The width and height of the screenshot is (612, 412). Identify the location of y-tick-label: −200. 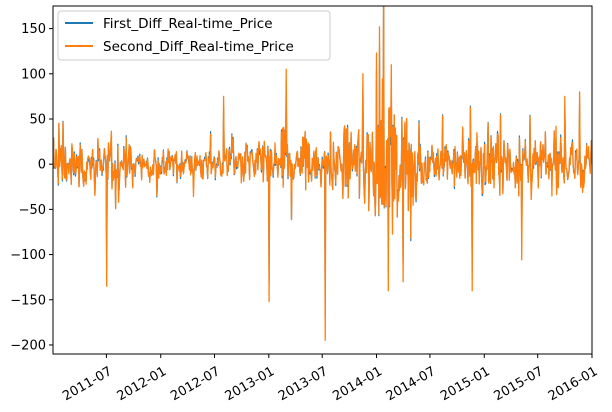
(28, 345).